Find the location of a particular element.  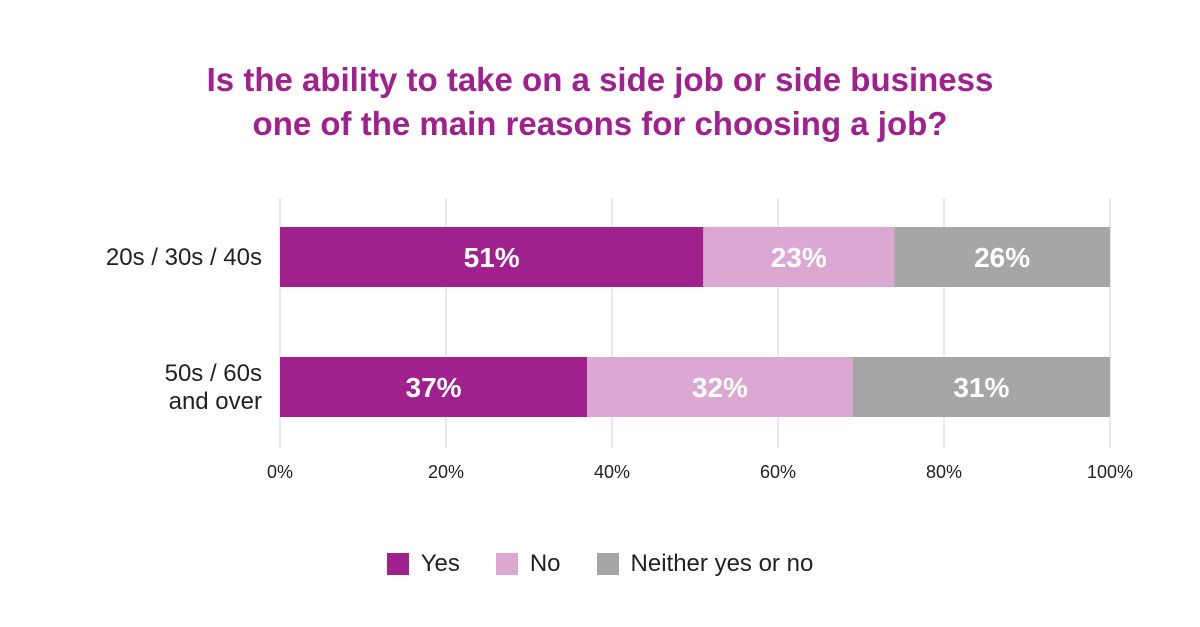

data-label: 51% is located at coordinates (492, 257).